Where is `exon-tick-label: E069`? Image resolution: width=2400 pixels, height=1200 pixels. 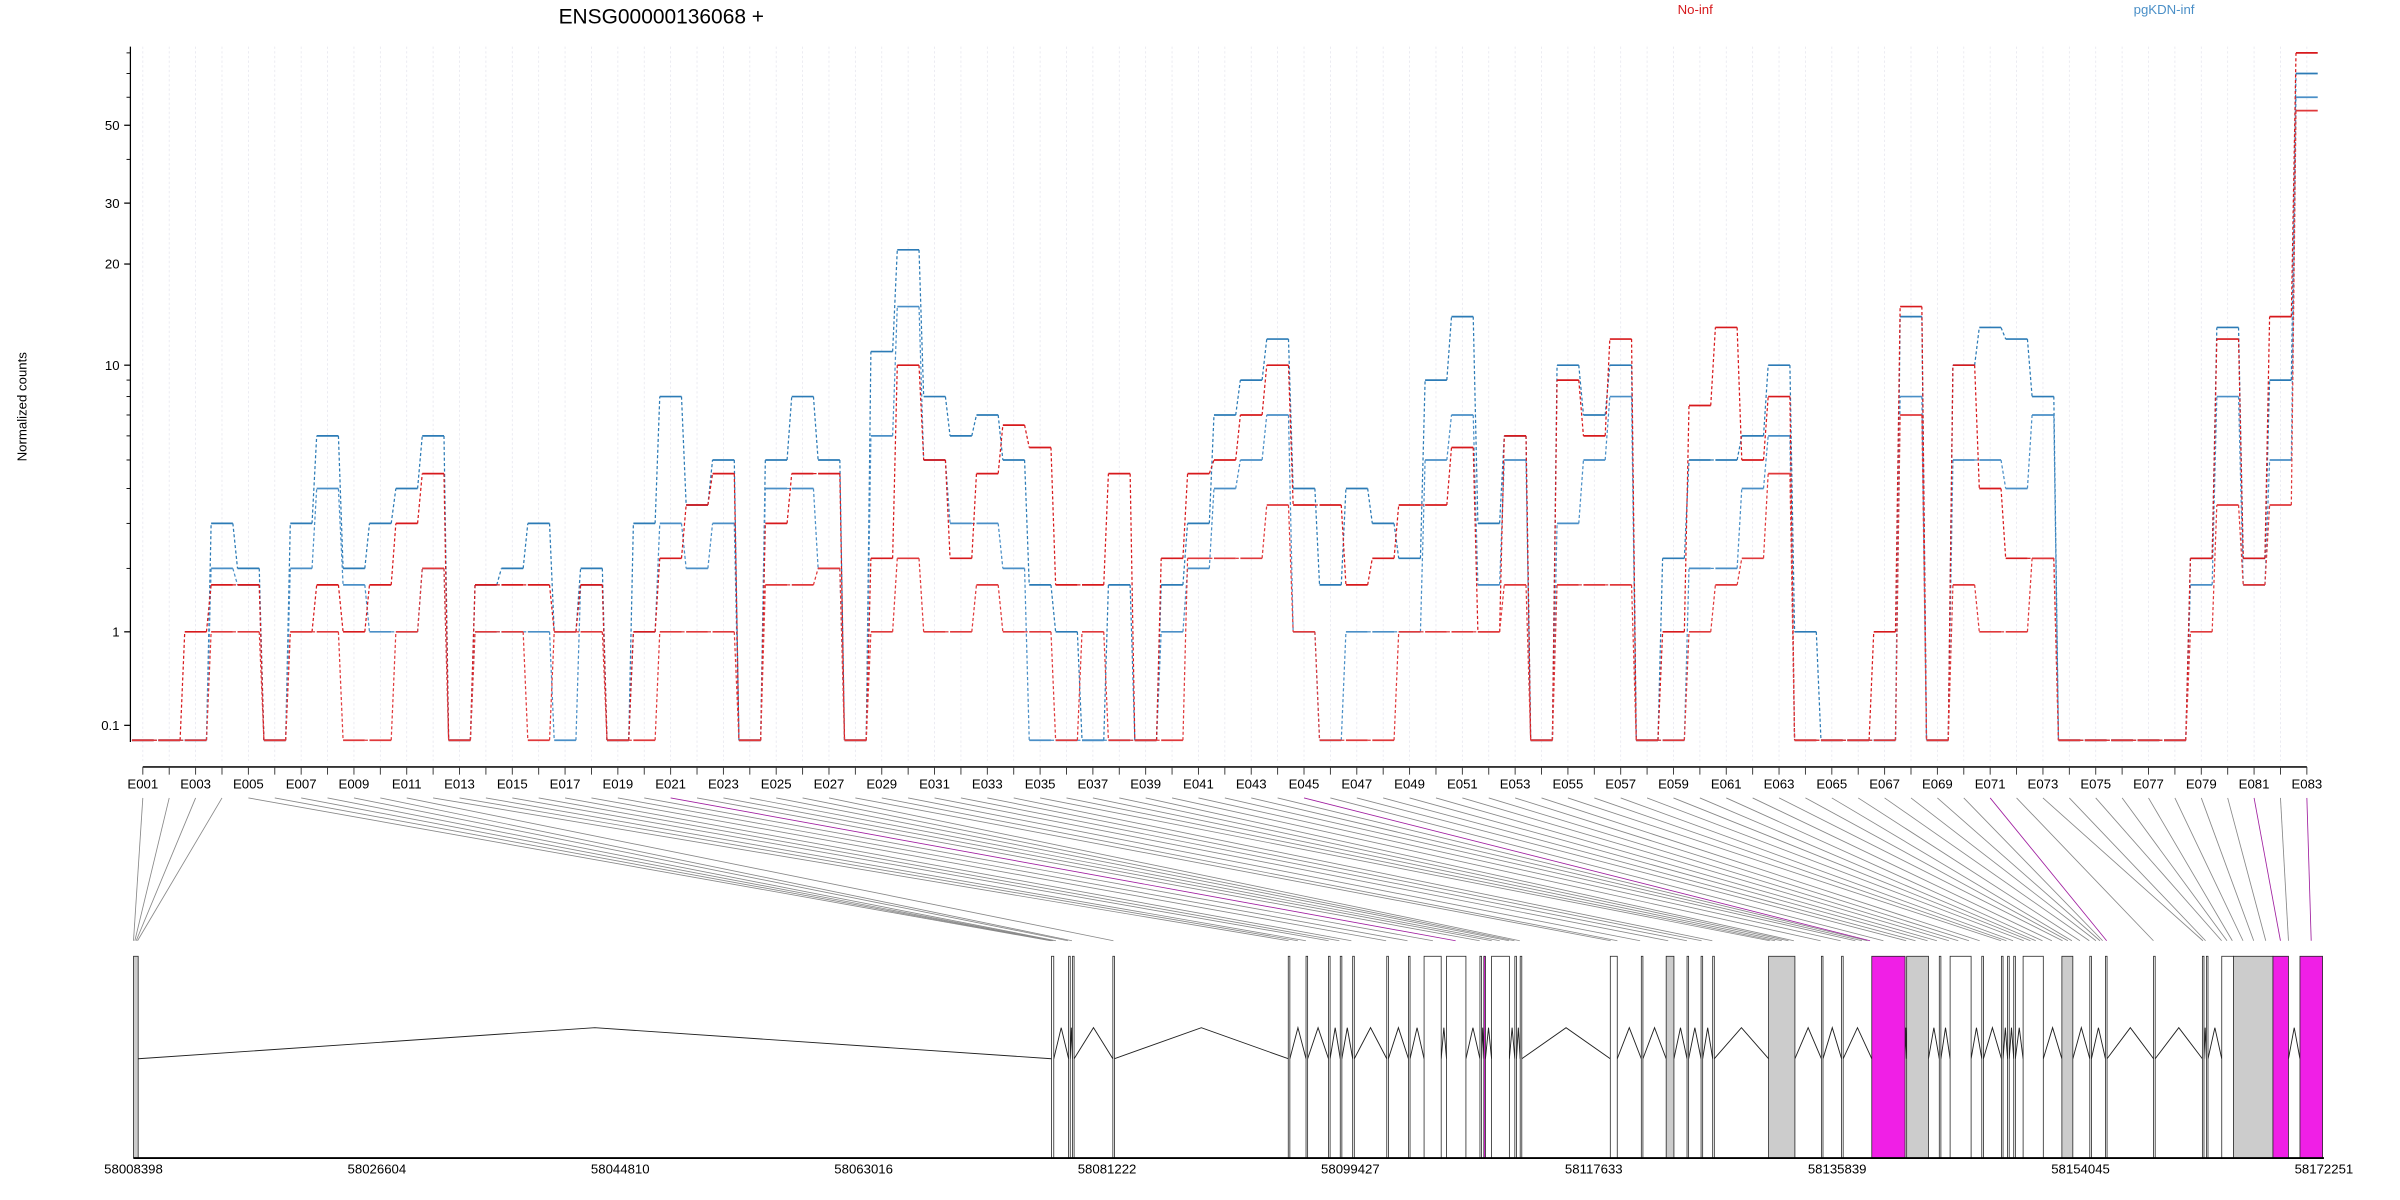 exon-tick-label: E069 is located at coordinates (1937, 784).